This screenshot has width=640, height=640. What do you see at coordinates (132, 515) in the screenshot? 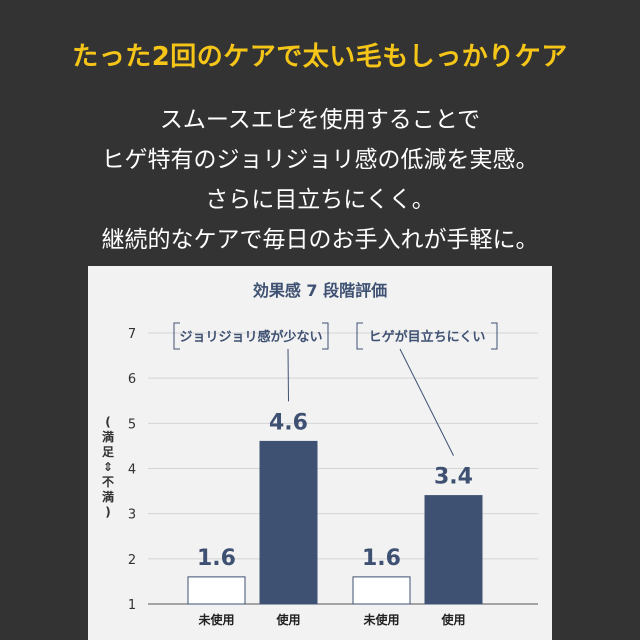
I see `y-tick-label: 3` at bounding box center [132, 515].